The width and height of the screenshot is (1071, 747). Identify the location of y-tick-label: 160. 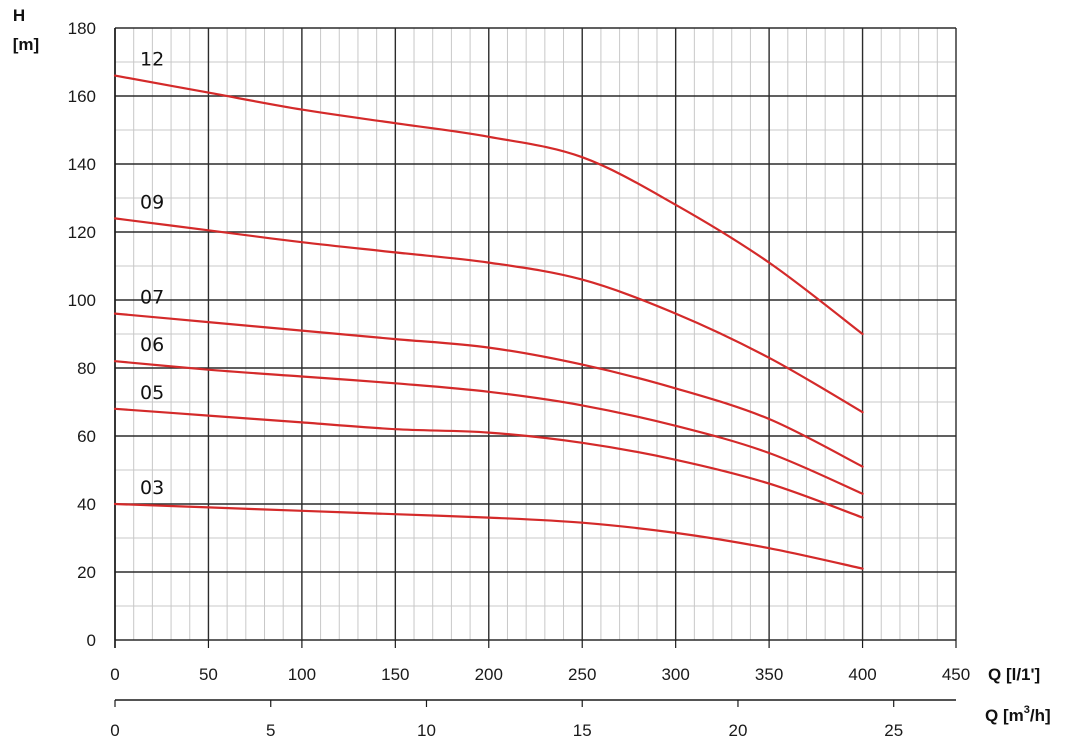
(82, 96).